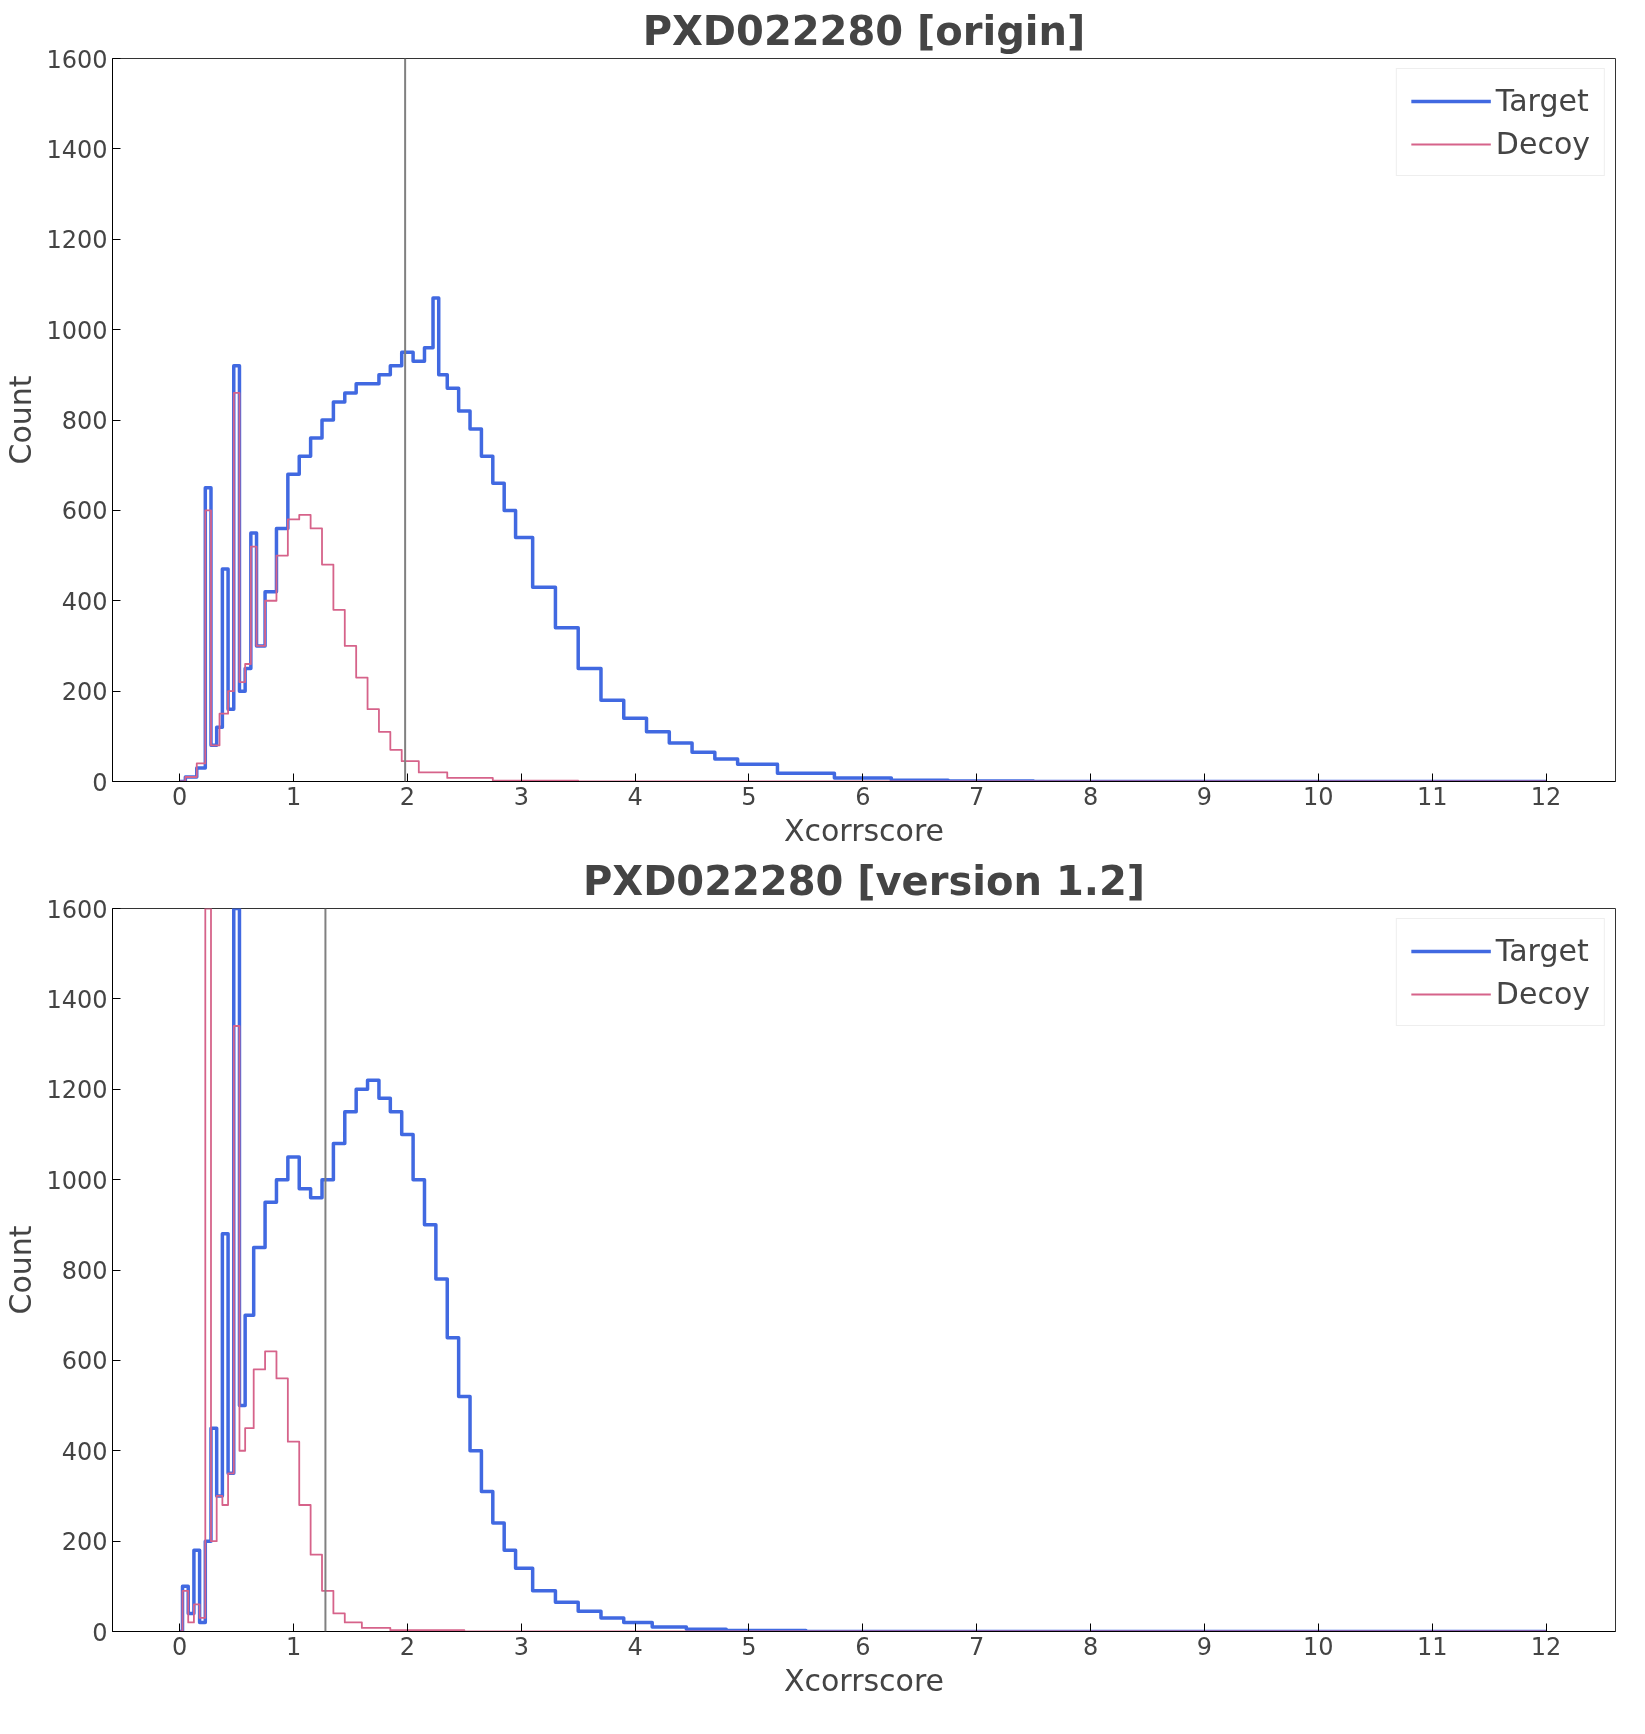 The height and width of the screenshot is (1734, 1645). Describe the element at coordinates (864, 880) in the screenshot. I see `chart-title: PXD022280 [version 1.2]` at that location.